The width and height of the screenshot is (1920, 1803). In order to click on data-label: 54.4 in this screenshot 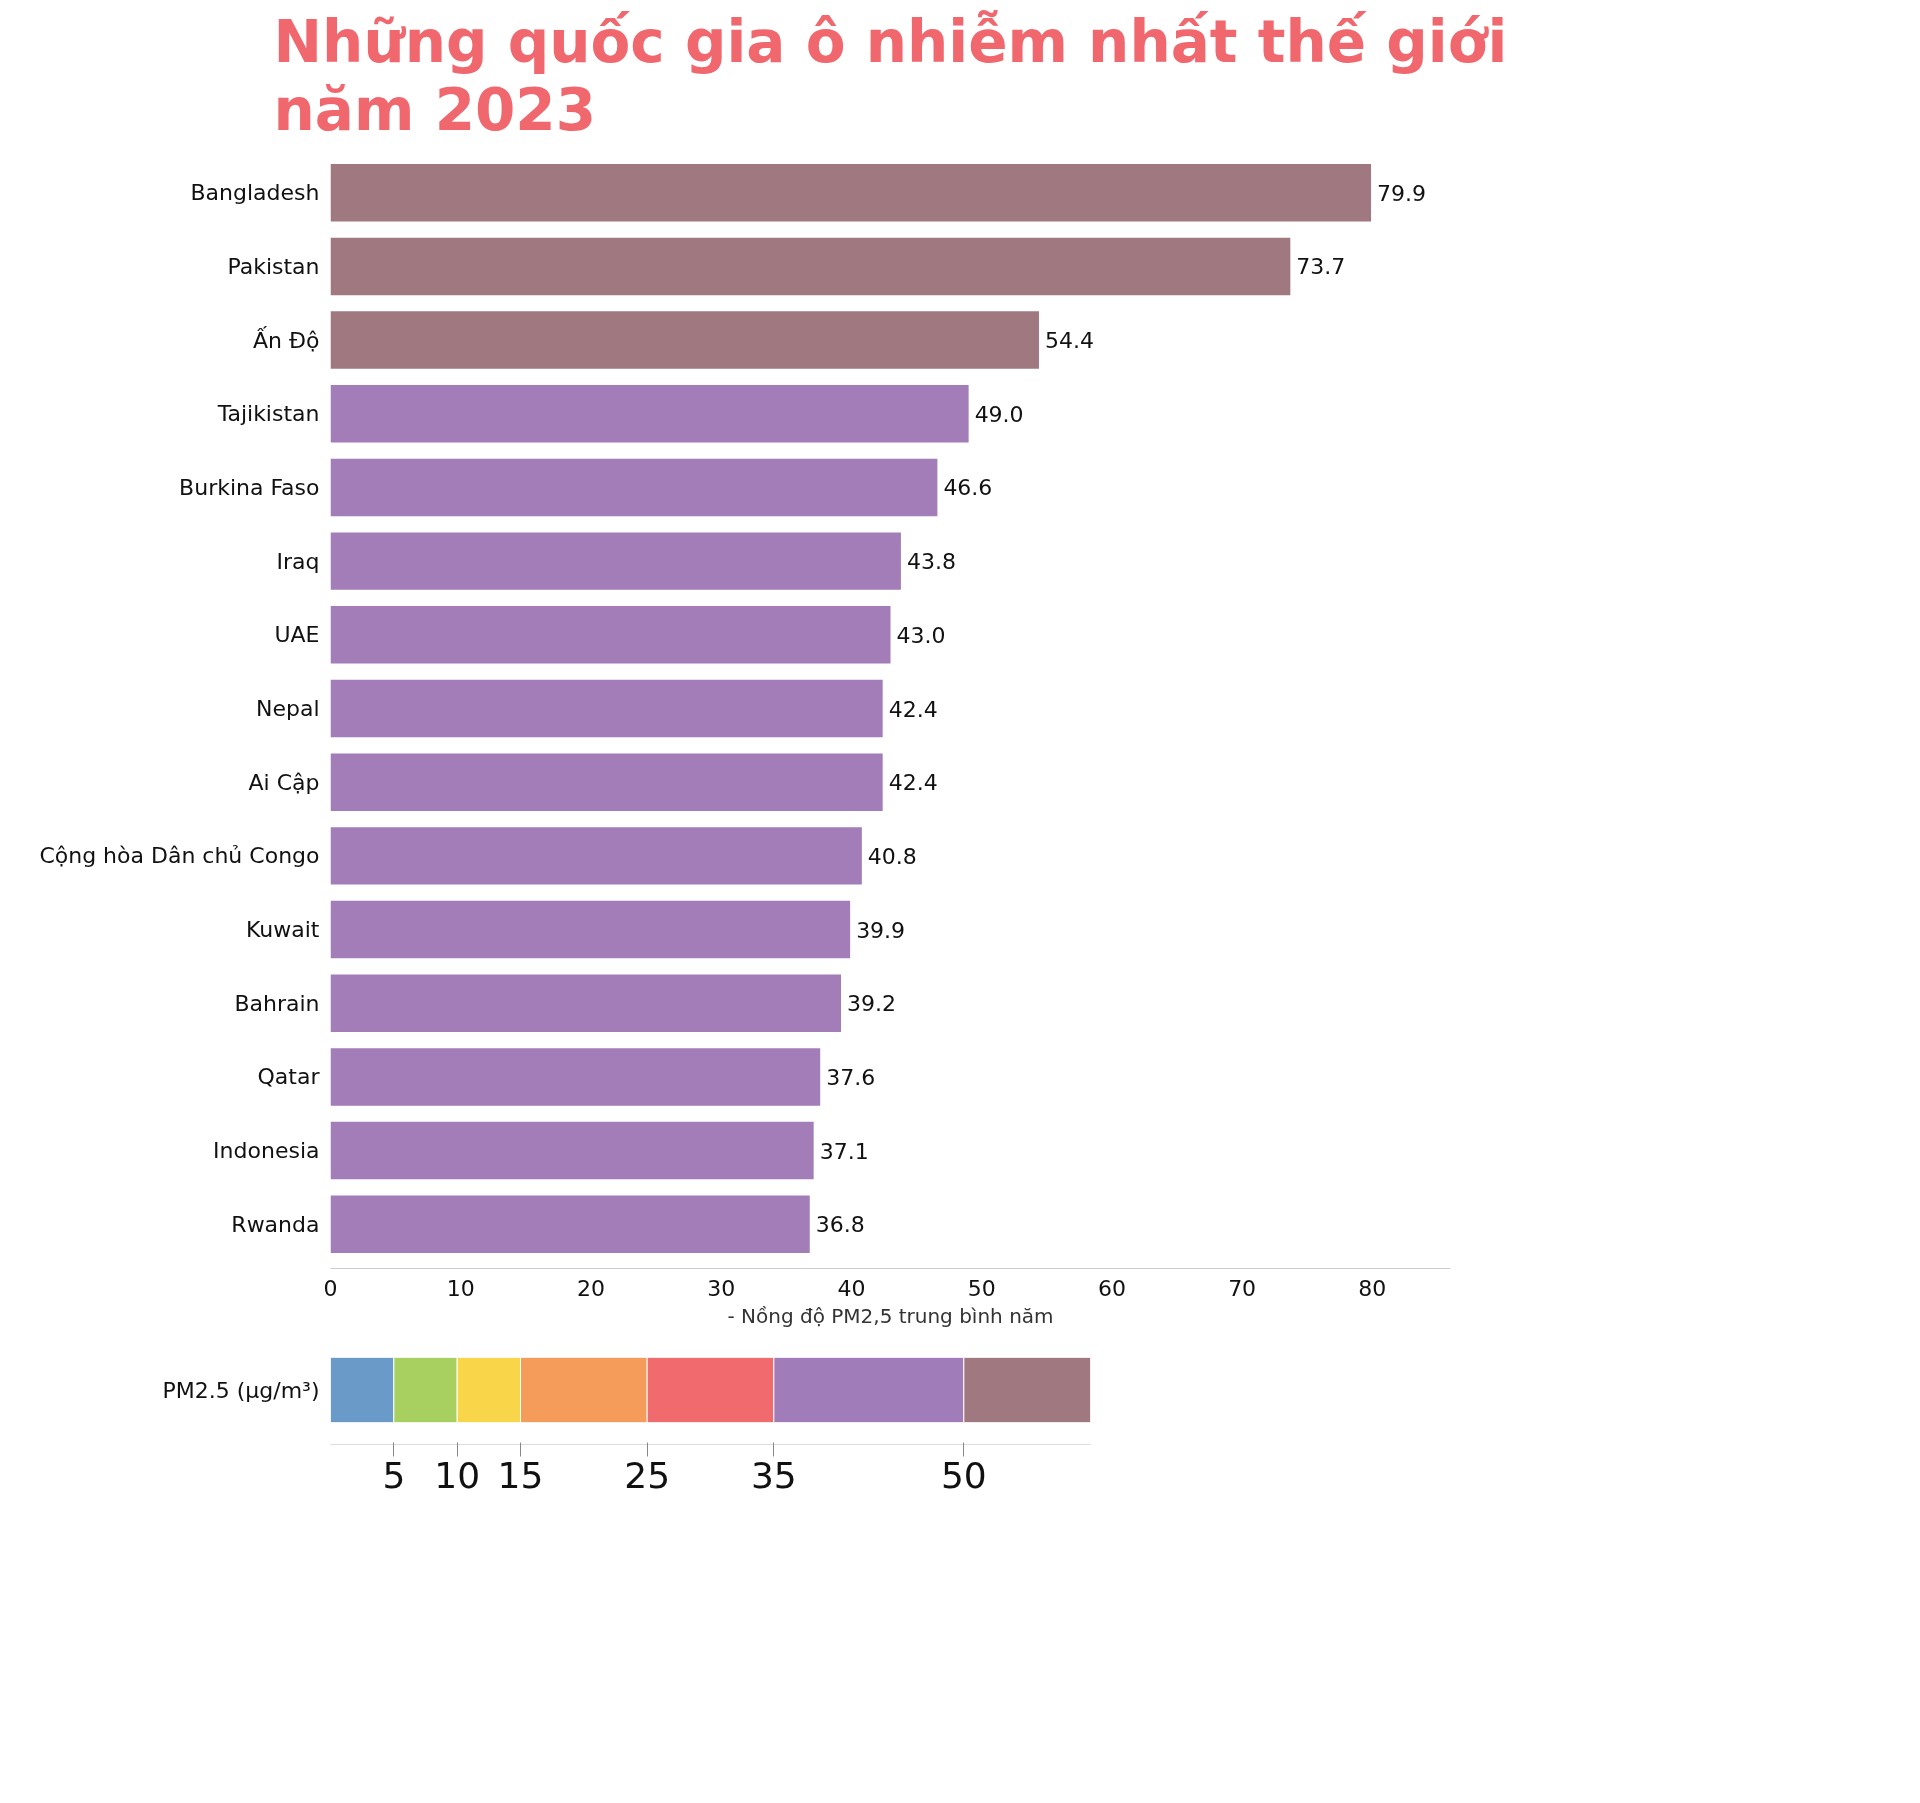, I will do `click(1069, 341)`.